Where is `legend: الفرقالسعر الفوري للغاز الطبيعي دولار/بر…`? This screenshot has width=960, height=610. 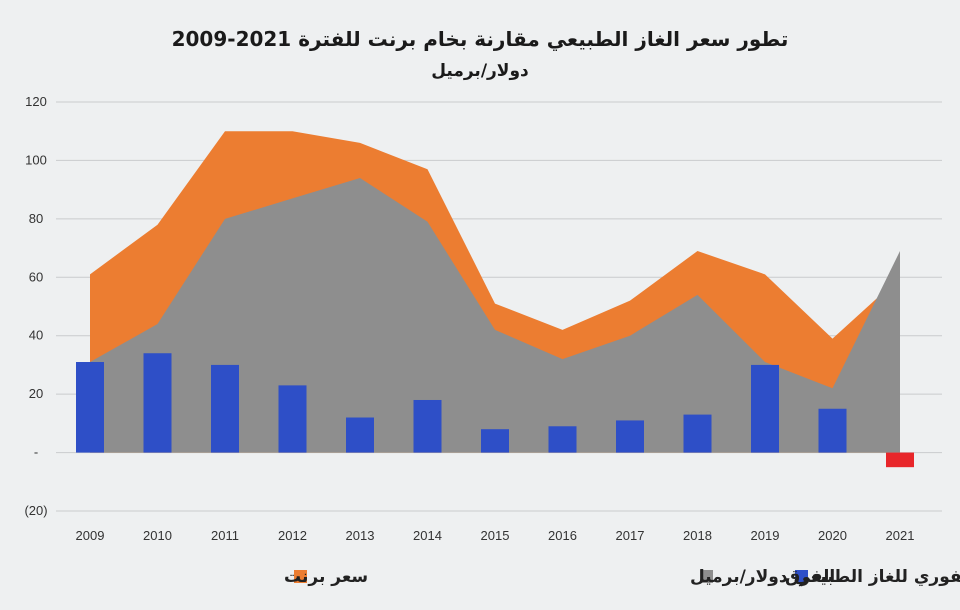
legend: الفرقالسعر الفوري للغاز الطبيعي دولار/بر… is located at coordinates (622, 577).